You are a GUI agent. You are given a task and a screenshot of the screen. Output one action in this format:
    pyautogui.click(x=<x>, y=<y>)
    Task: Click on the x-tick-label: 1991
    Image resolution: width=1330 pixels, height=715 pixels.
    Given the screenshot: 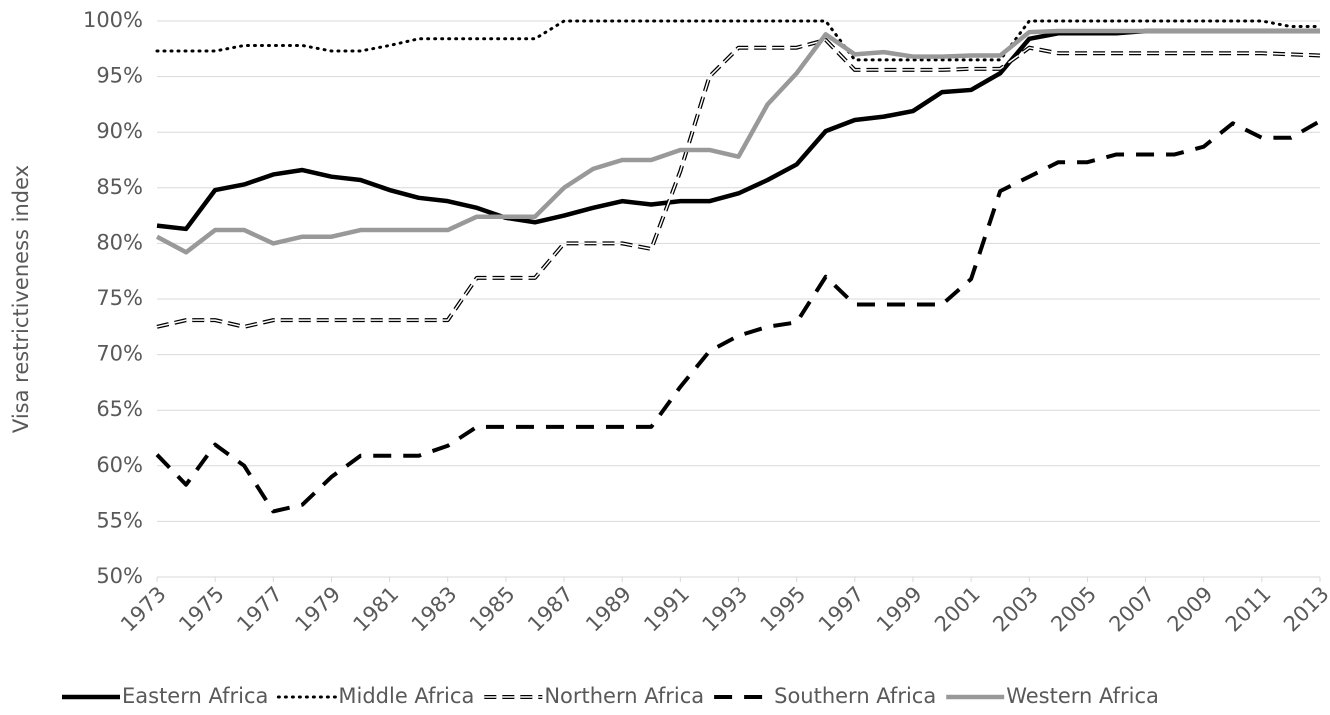 What is the action you would take?
    pyautogui.click(x=666, y=609)
    